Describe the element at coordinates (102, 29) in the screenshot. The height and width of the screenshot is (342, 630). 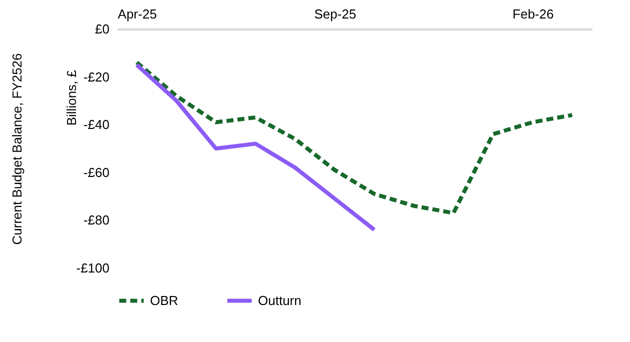
I see `y-tick-label: £0` at that location.